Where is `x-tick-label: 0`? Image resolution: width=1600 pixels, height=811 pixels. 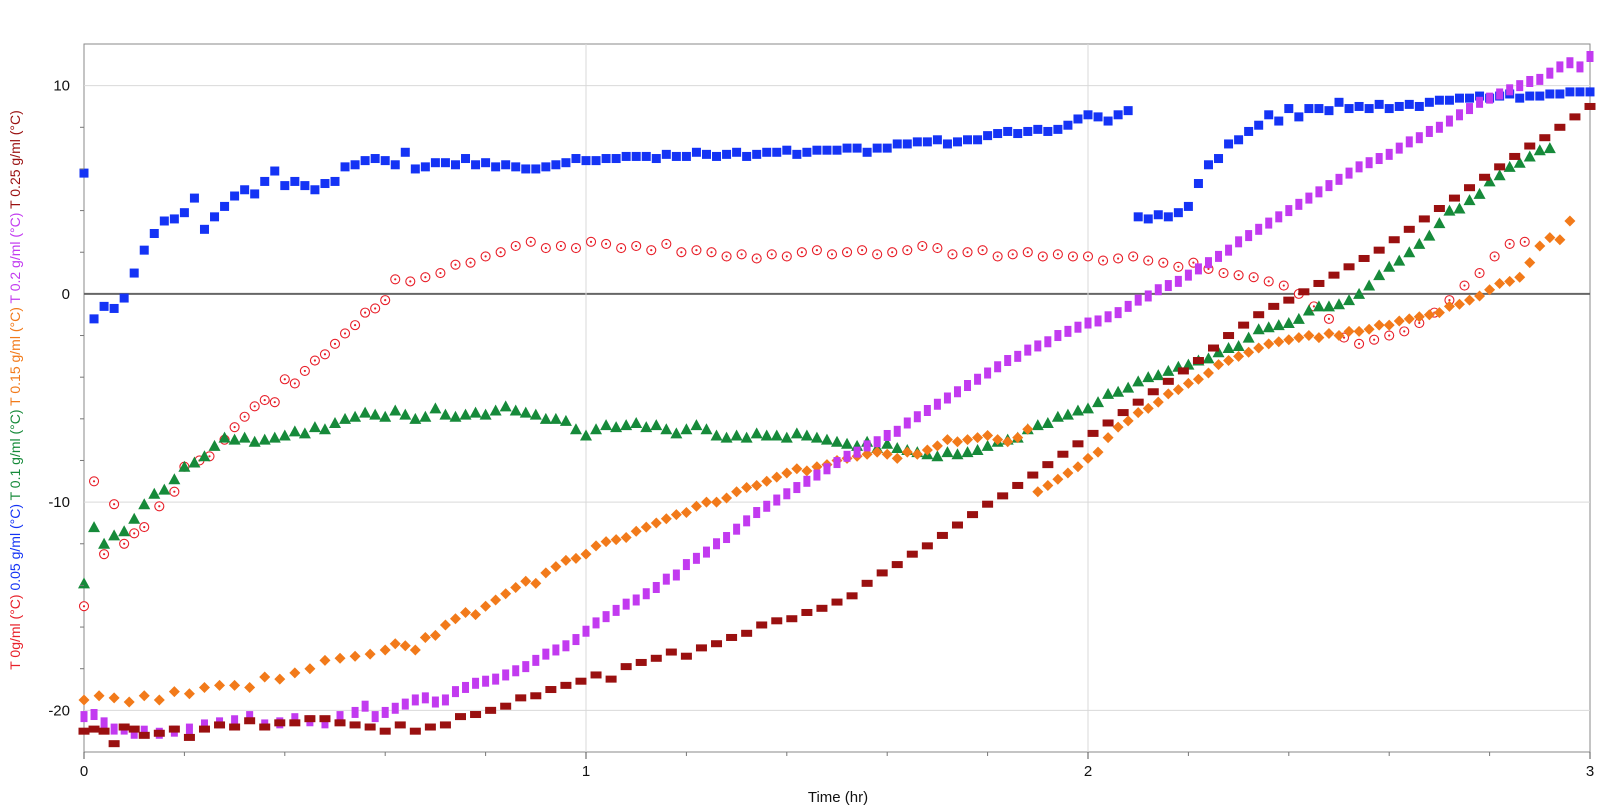
x-tick-label: 0 is located at coordinates (84, 771).